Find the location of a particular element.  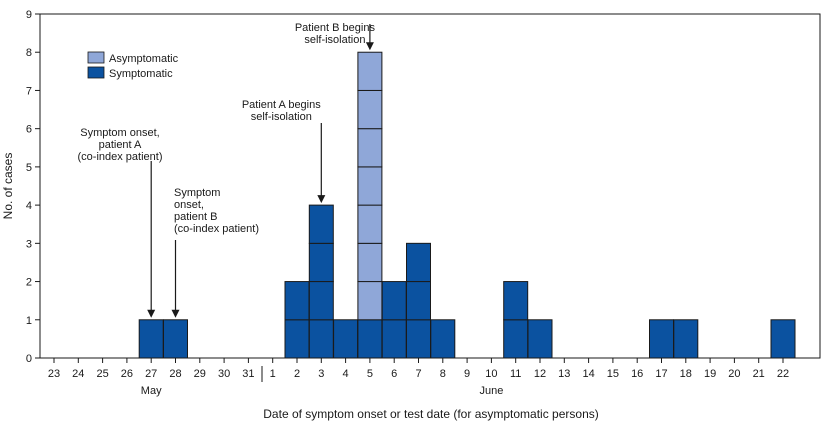

x-tick-label: 31 is located at coordinates (248, 374).